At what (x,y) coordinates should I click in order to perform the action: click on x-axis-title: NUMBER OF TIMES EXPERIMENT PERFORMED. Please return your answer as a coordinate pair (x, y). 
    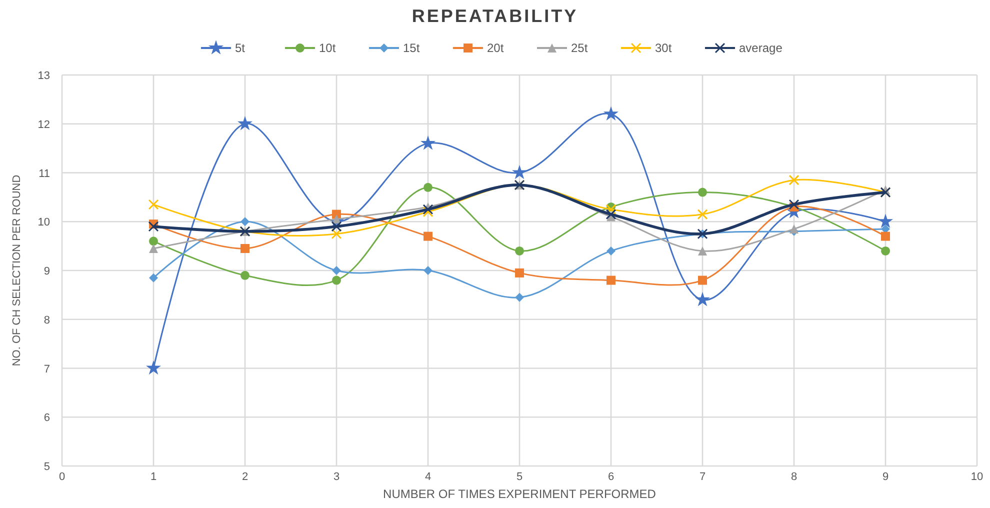
    Looking at the image, I should click on (519, 494).